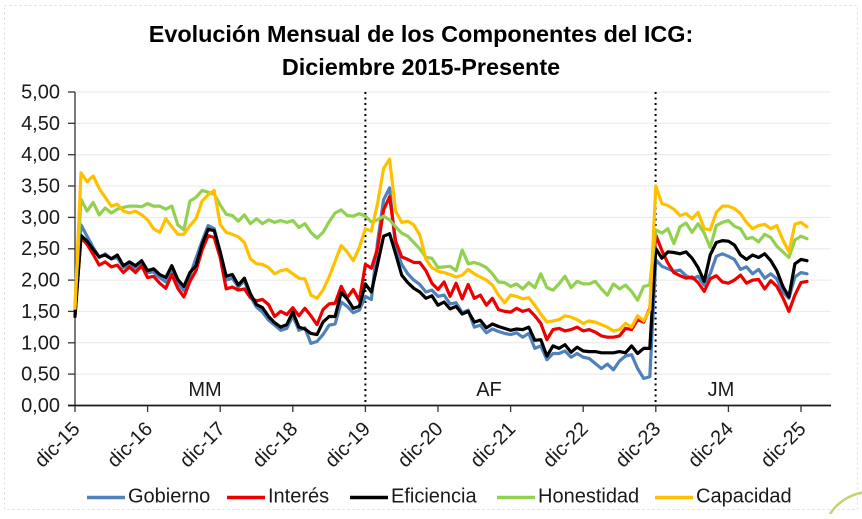  What do you see at coordinates (434, 497) in the screenshot?
I see `svg-text: Eficiencia` at bounding box center [434, 497].